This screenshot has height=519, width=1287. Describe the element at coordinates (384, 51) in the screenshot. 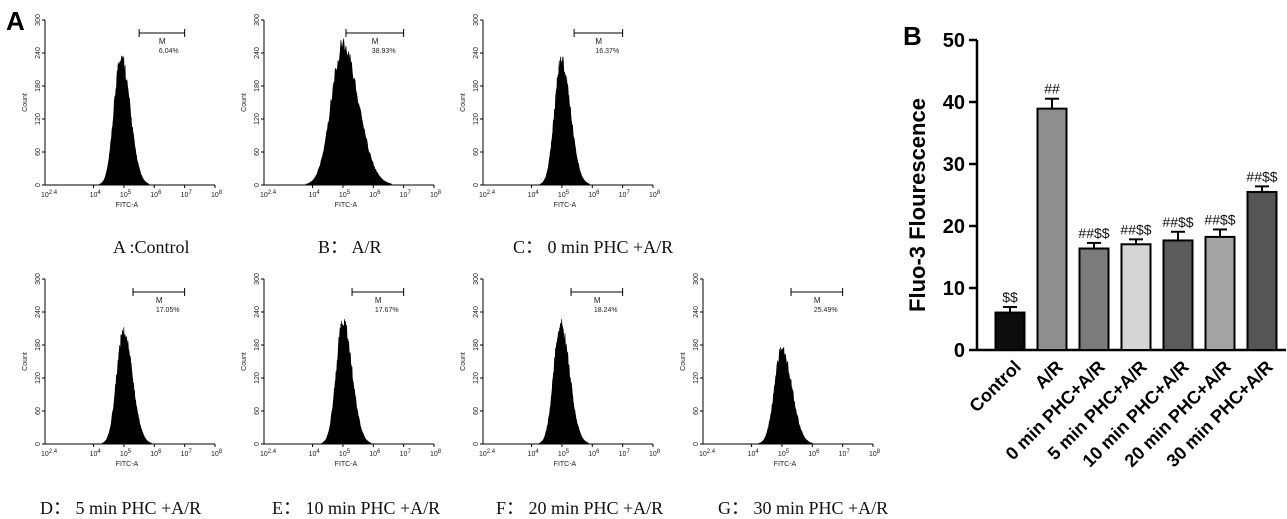

I see `gate-percent: 38.93%` at that location.